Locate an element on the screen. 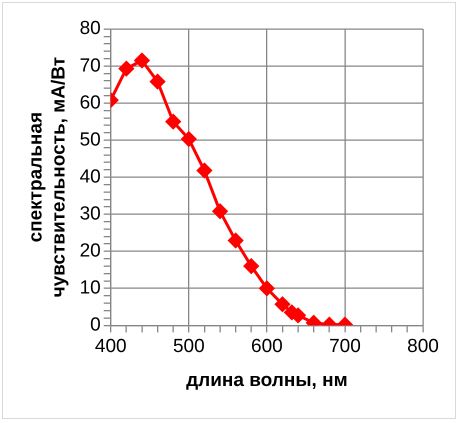  y-tick-label: 0 is located at coordinates (95, 325).